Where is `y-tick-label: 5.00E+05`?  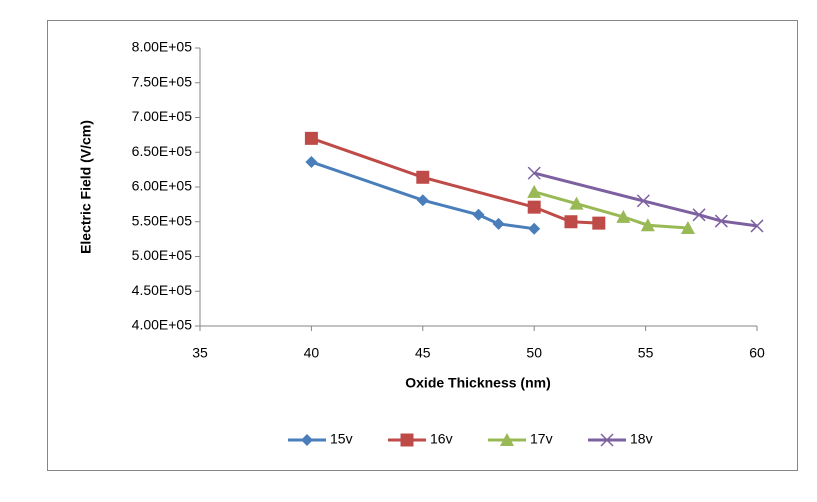 y-tick-label: 5.00E+05 is located at coordinates (162, 255).